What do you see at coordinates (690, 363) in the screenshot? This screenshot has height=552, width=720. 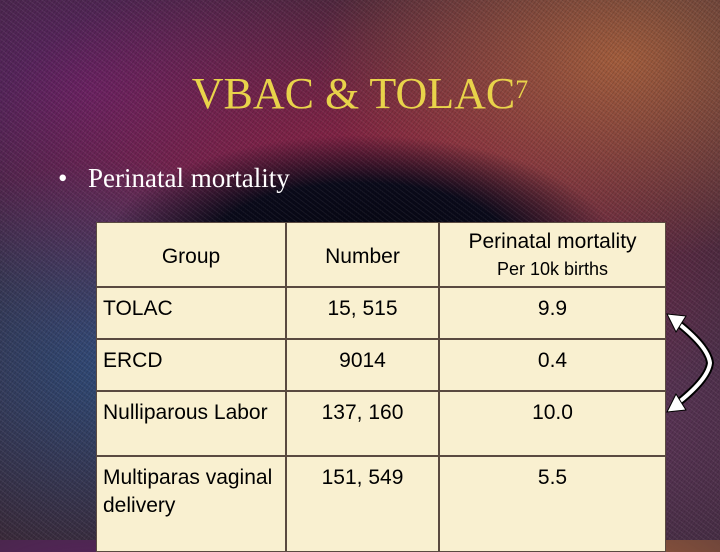 I see `double-headed-arrow-icon` at bounding box center [690, 363].